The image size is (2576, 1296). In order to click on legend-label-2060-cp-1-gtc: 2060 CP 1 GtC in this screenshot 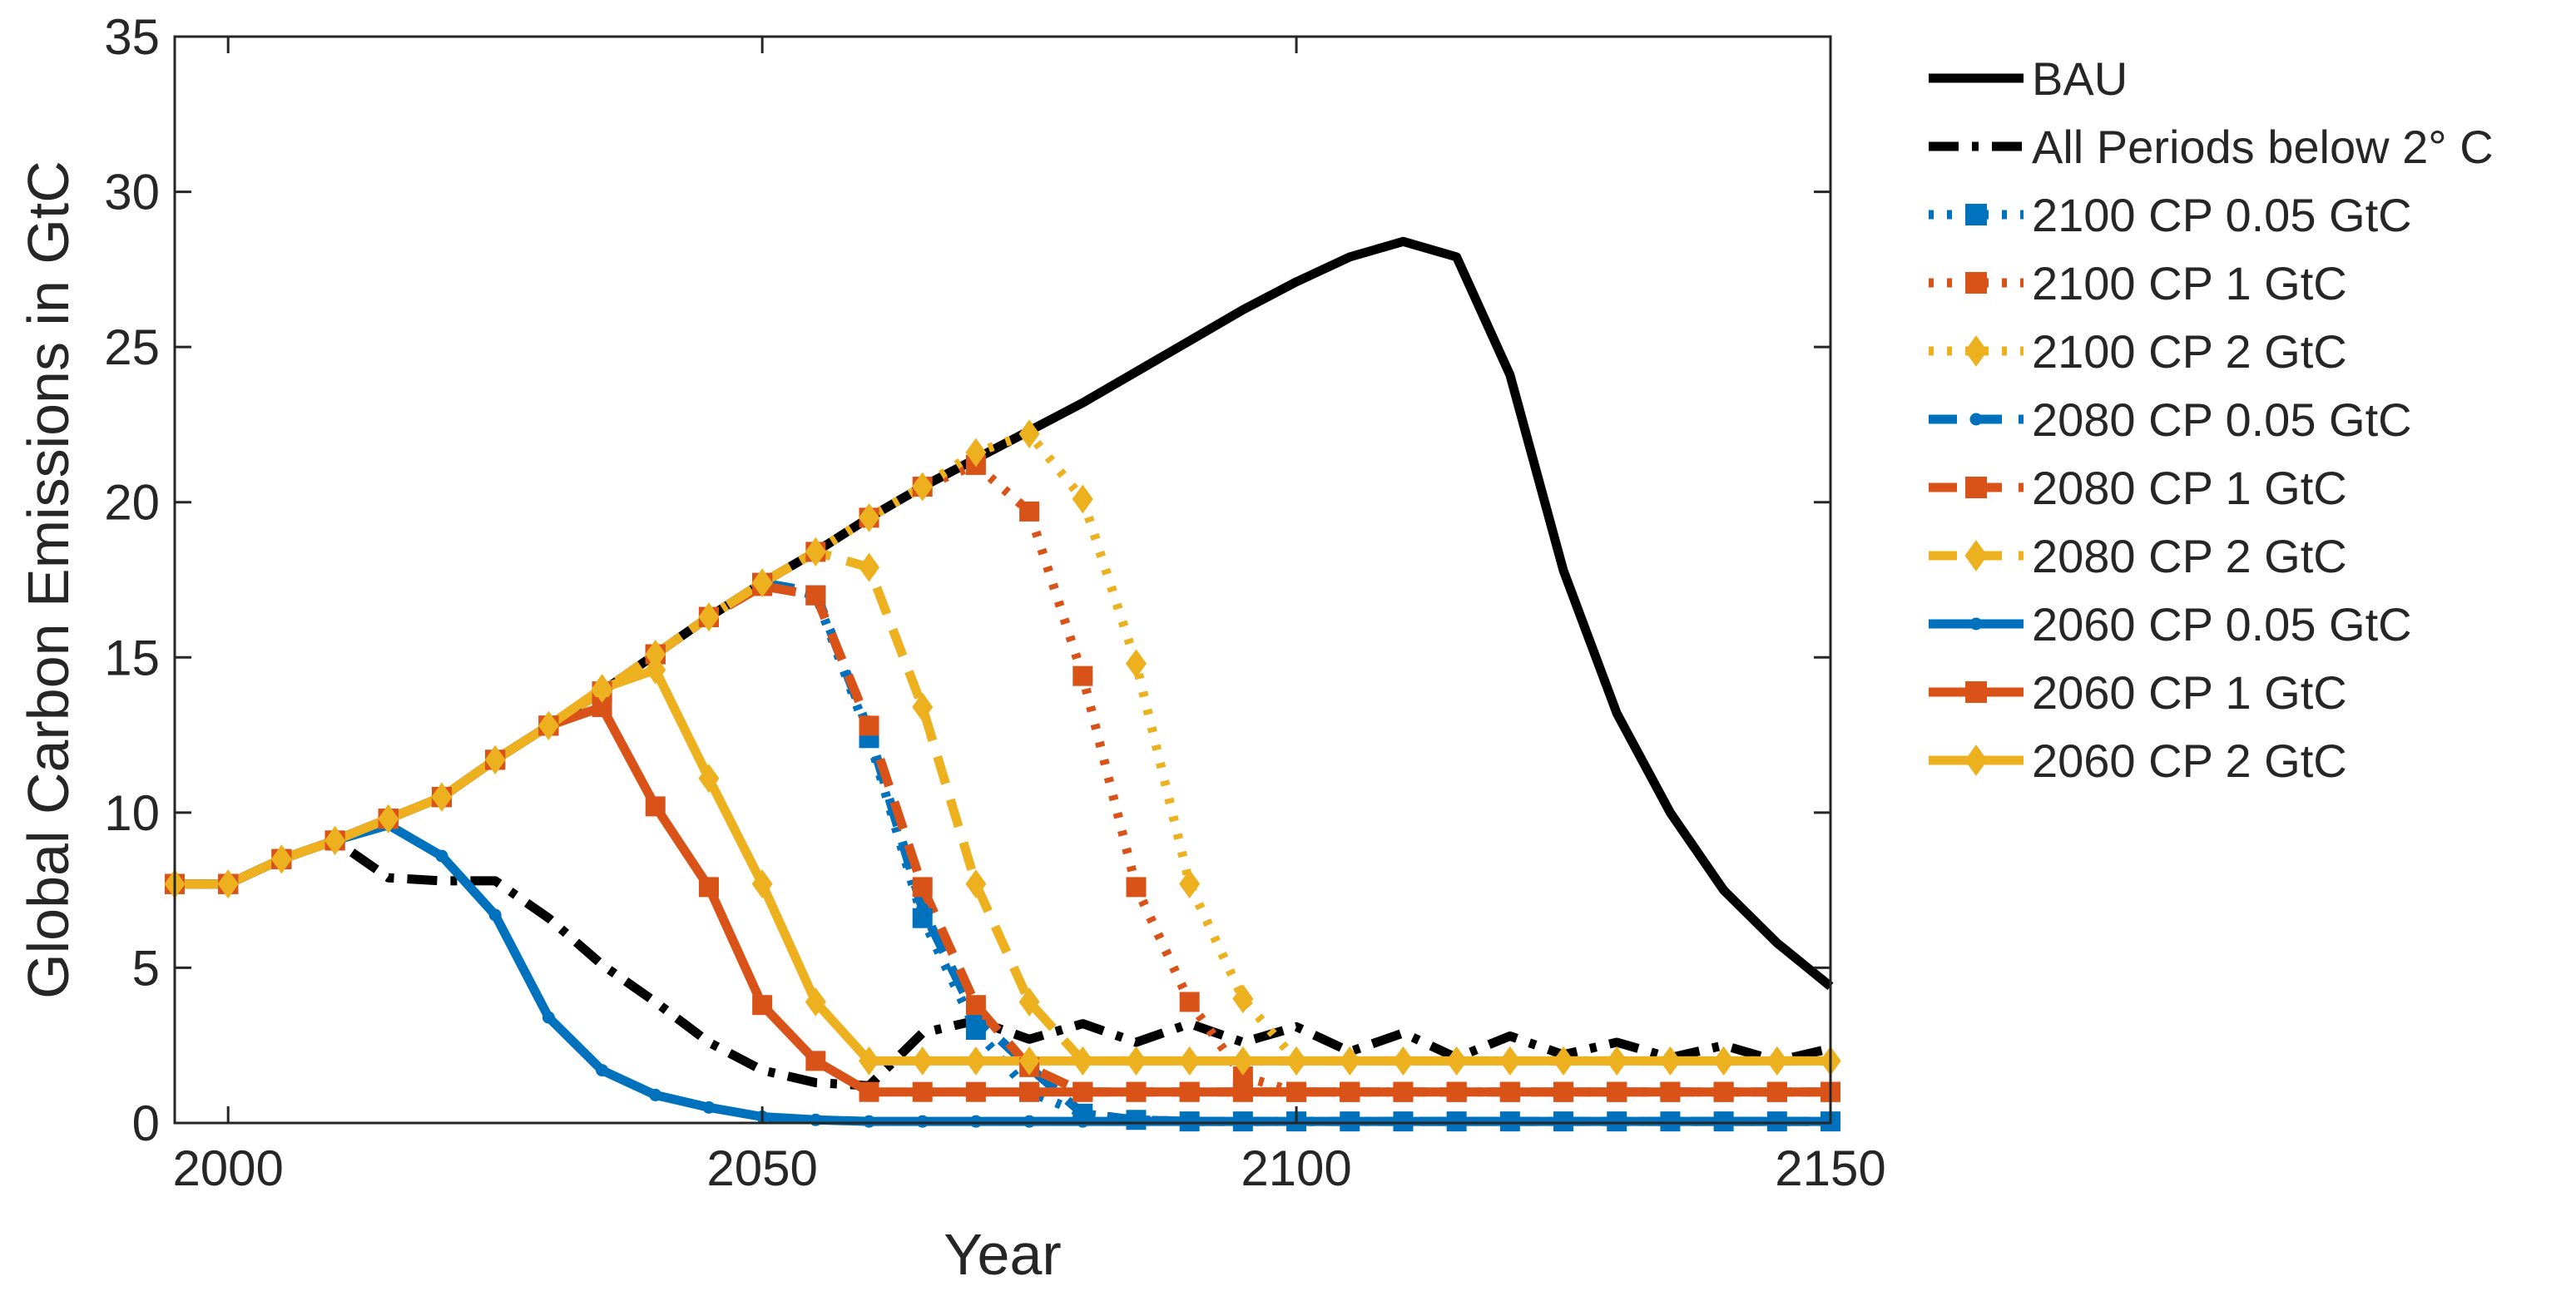, I will do `click(2189, 692)`.